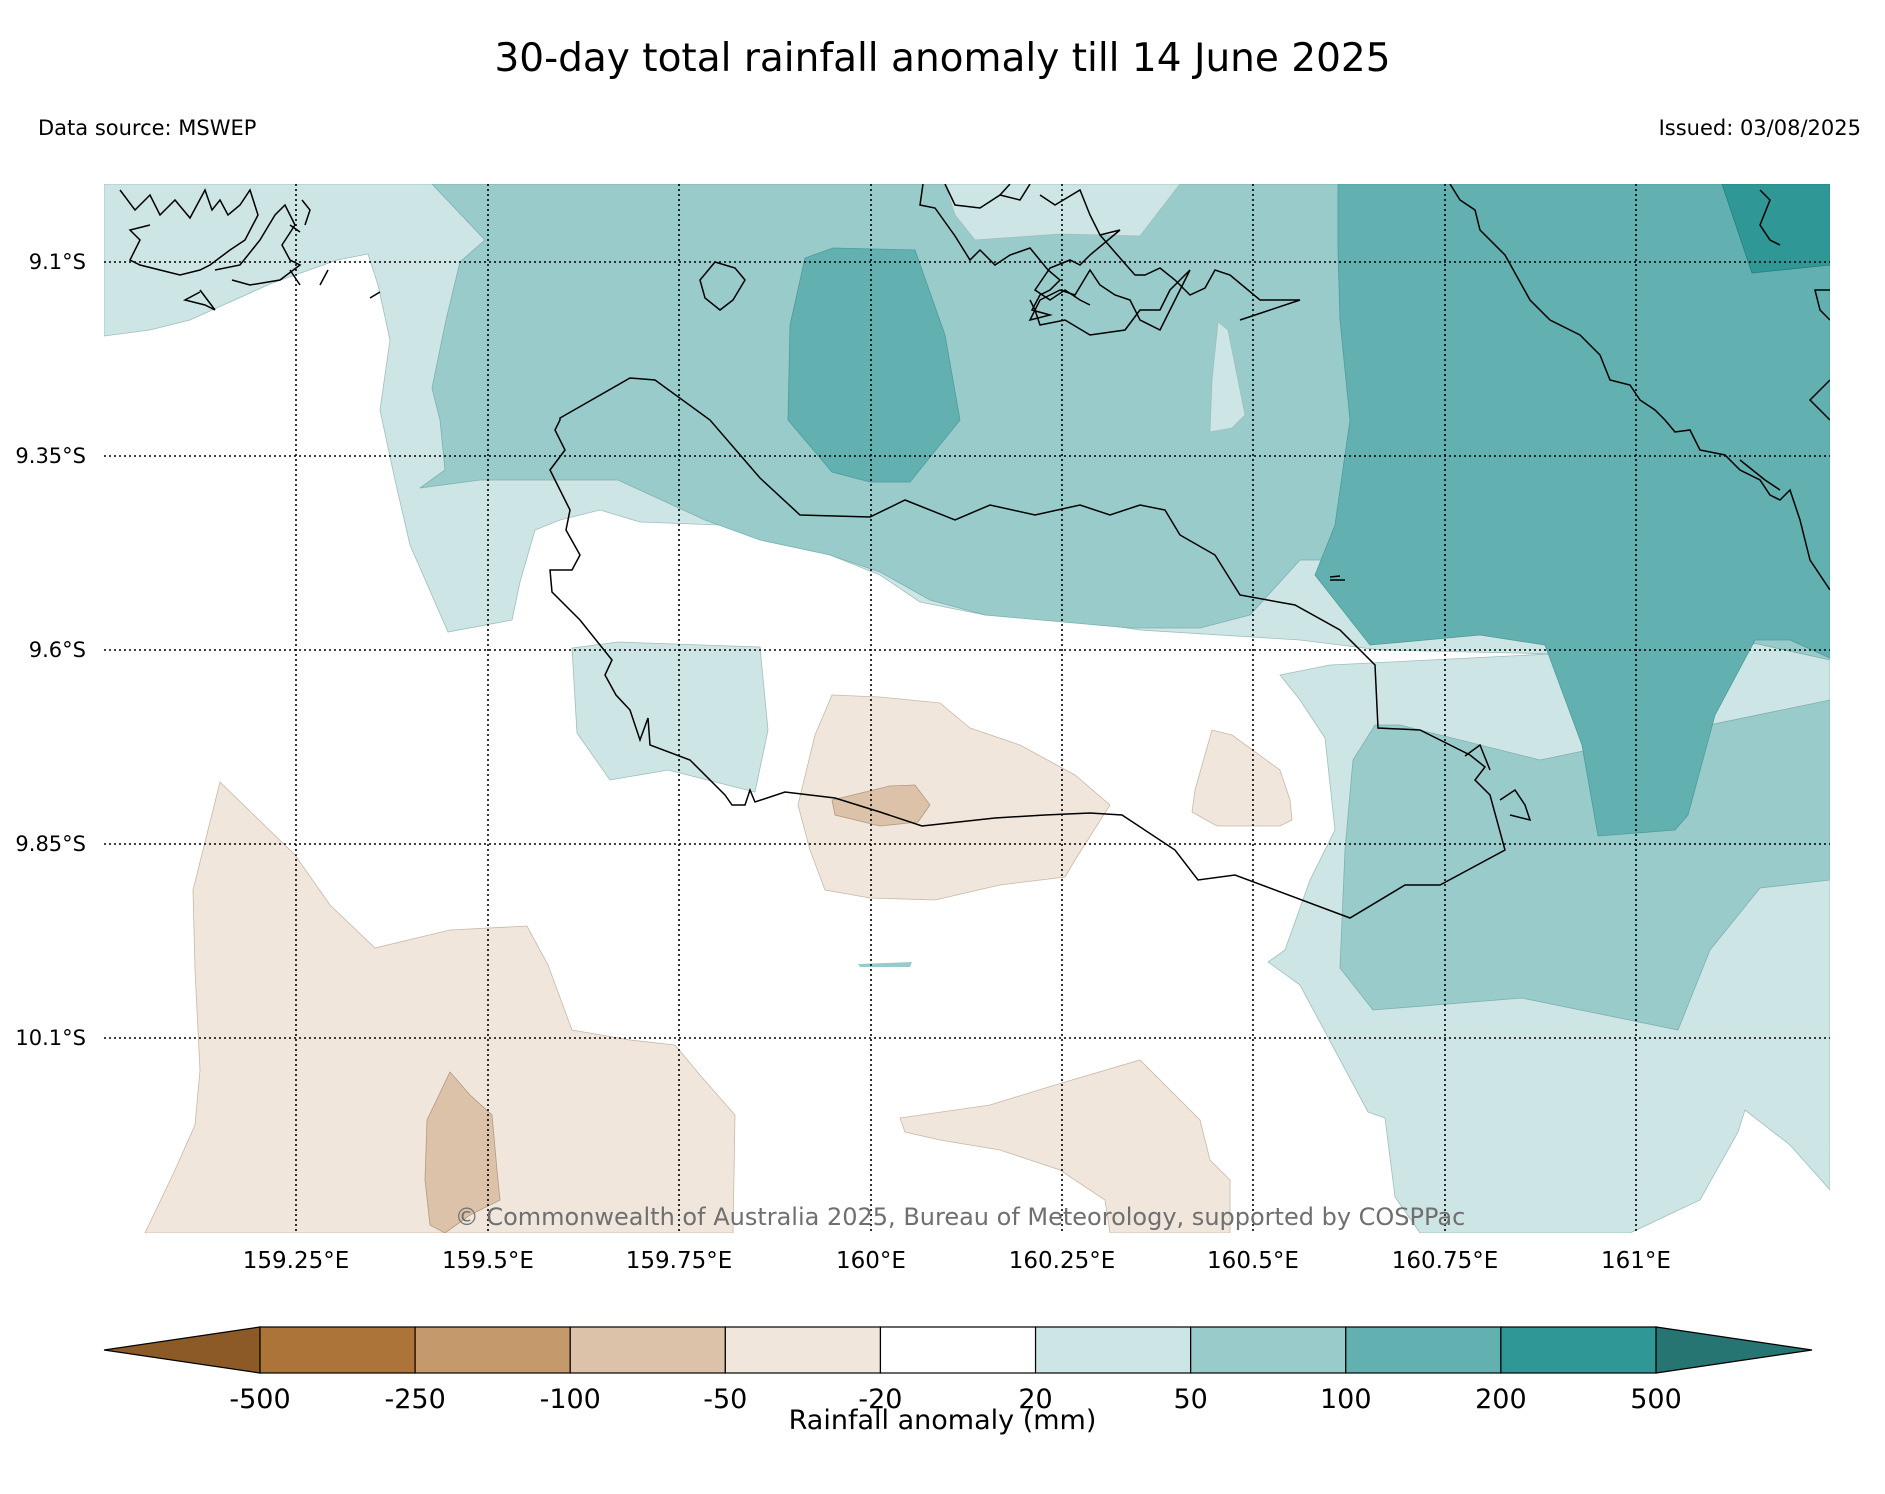  Describe the element at coordinates (259, 1399) in the screenshot. I see `colorbar-tick-label: -500` at that location.